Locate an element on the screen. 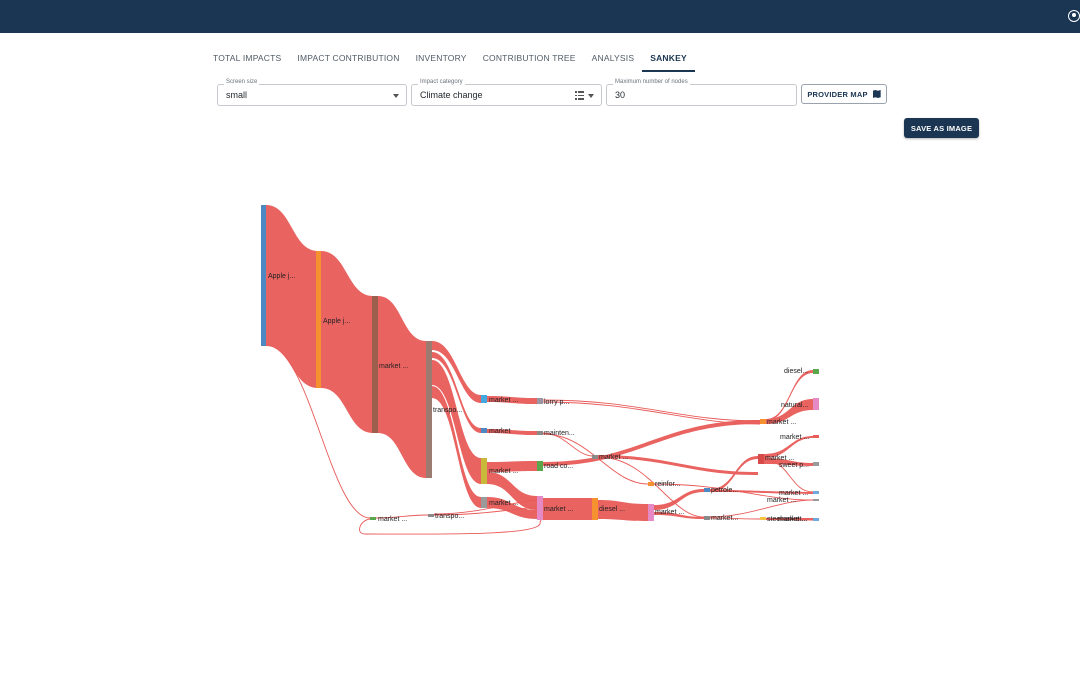 The height and width of the screenshot is (675, 1080). node-apple1 is located at coordinates (263, 275).